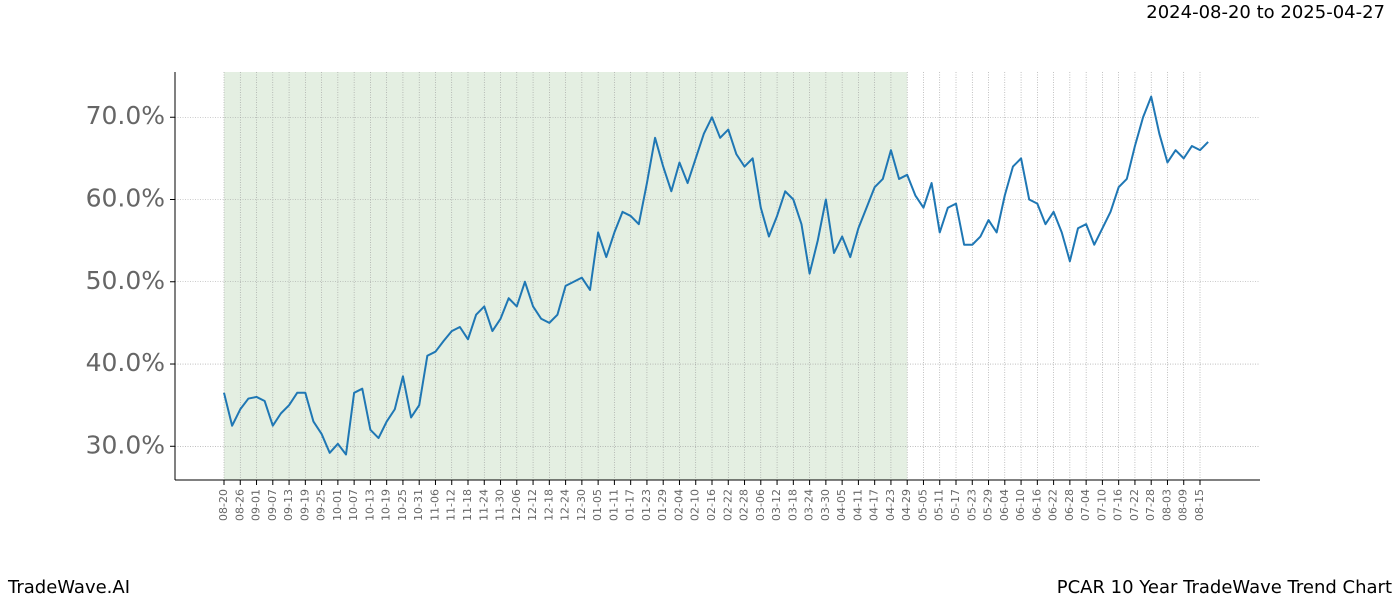 Image resolution: width=1400 pixels, height=600 pixels. What do you see at coordinates (451, 505) in the screenshot?
I see `x-tick-label: 11-12` at bounding box center [451, 505].